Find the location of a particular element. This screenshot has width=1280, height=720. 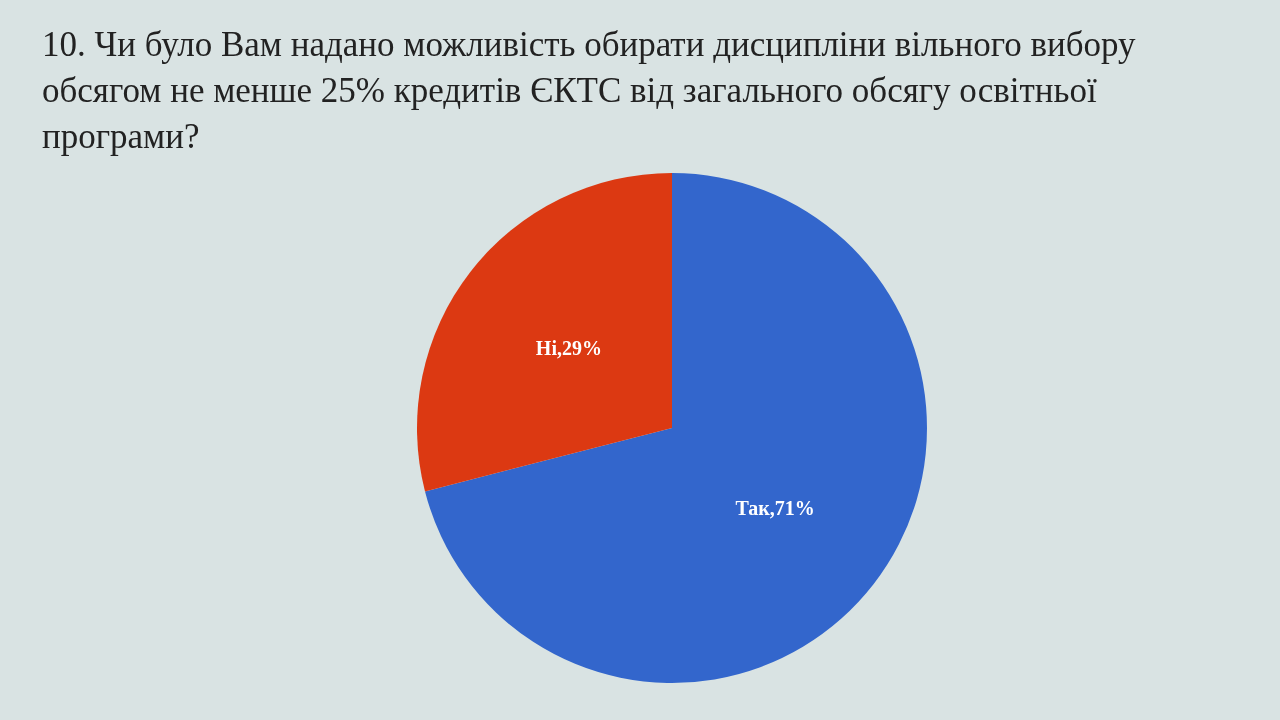

slice-label: Так is located at coordinates (753, 507).